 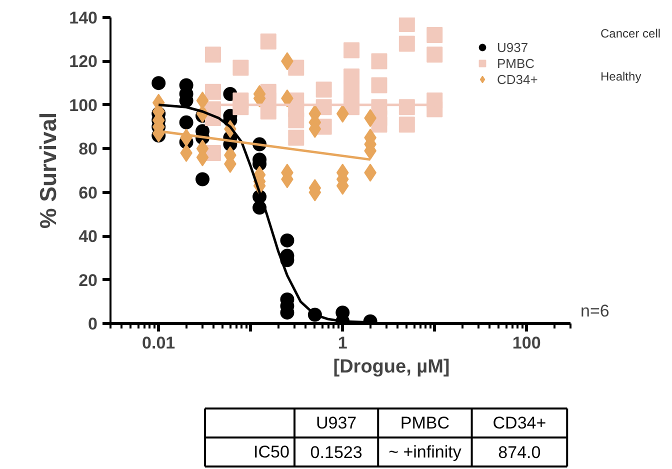 I want to click on x-tick-label: 1, so click(x=343, y=343).